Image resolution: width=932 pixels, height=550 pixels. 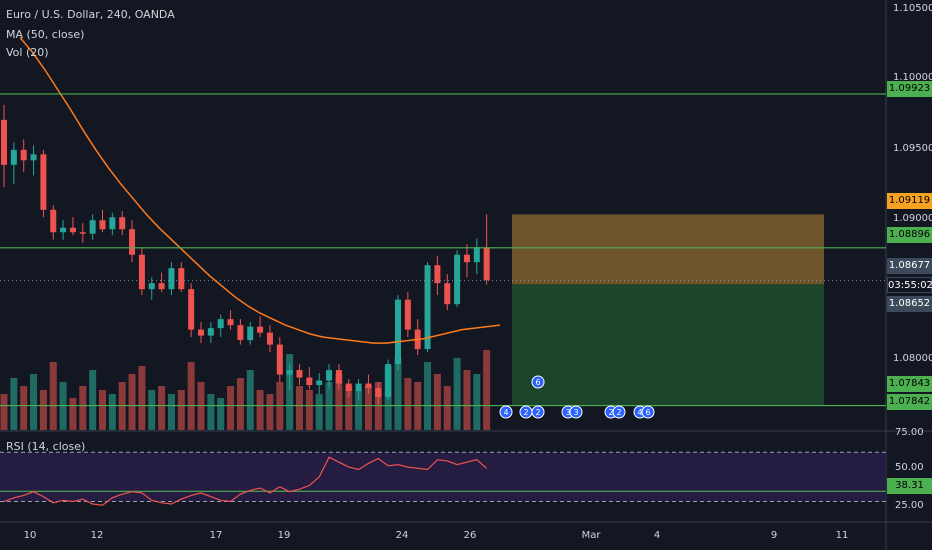 I want to click on rsi-tick: 75.00, so click(x=909, y=432).